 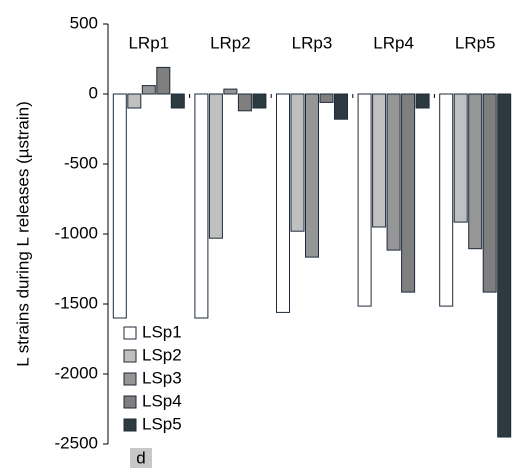 I want to click on legend-label: LSp2, so click(x=162, y=354).